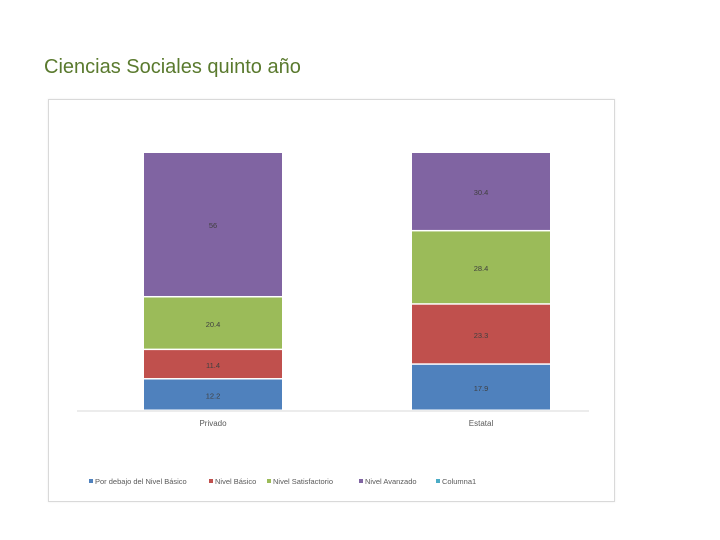  I want to click on bar-estatal-por-debajo-del-nivel-basico, so click(481, 387).